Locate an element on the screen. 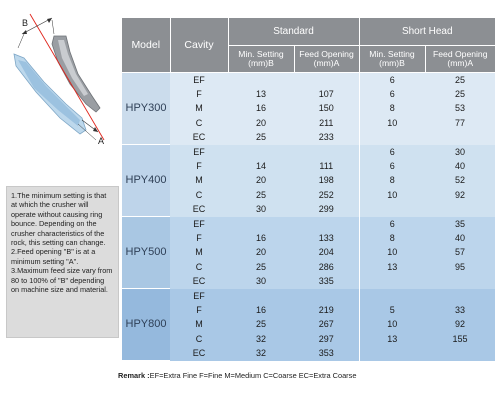 This screenshot has height=400, width=500. sh-feed-opening-cell: 35 is located at coordinates (460, 223).